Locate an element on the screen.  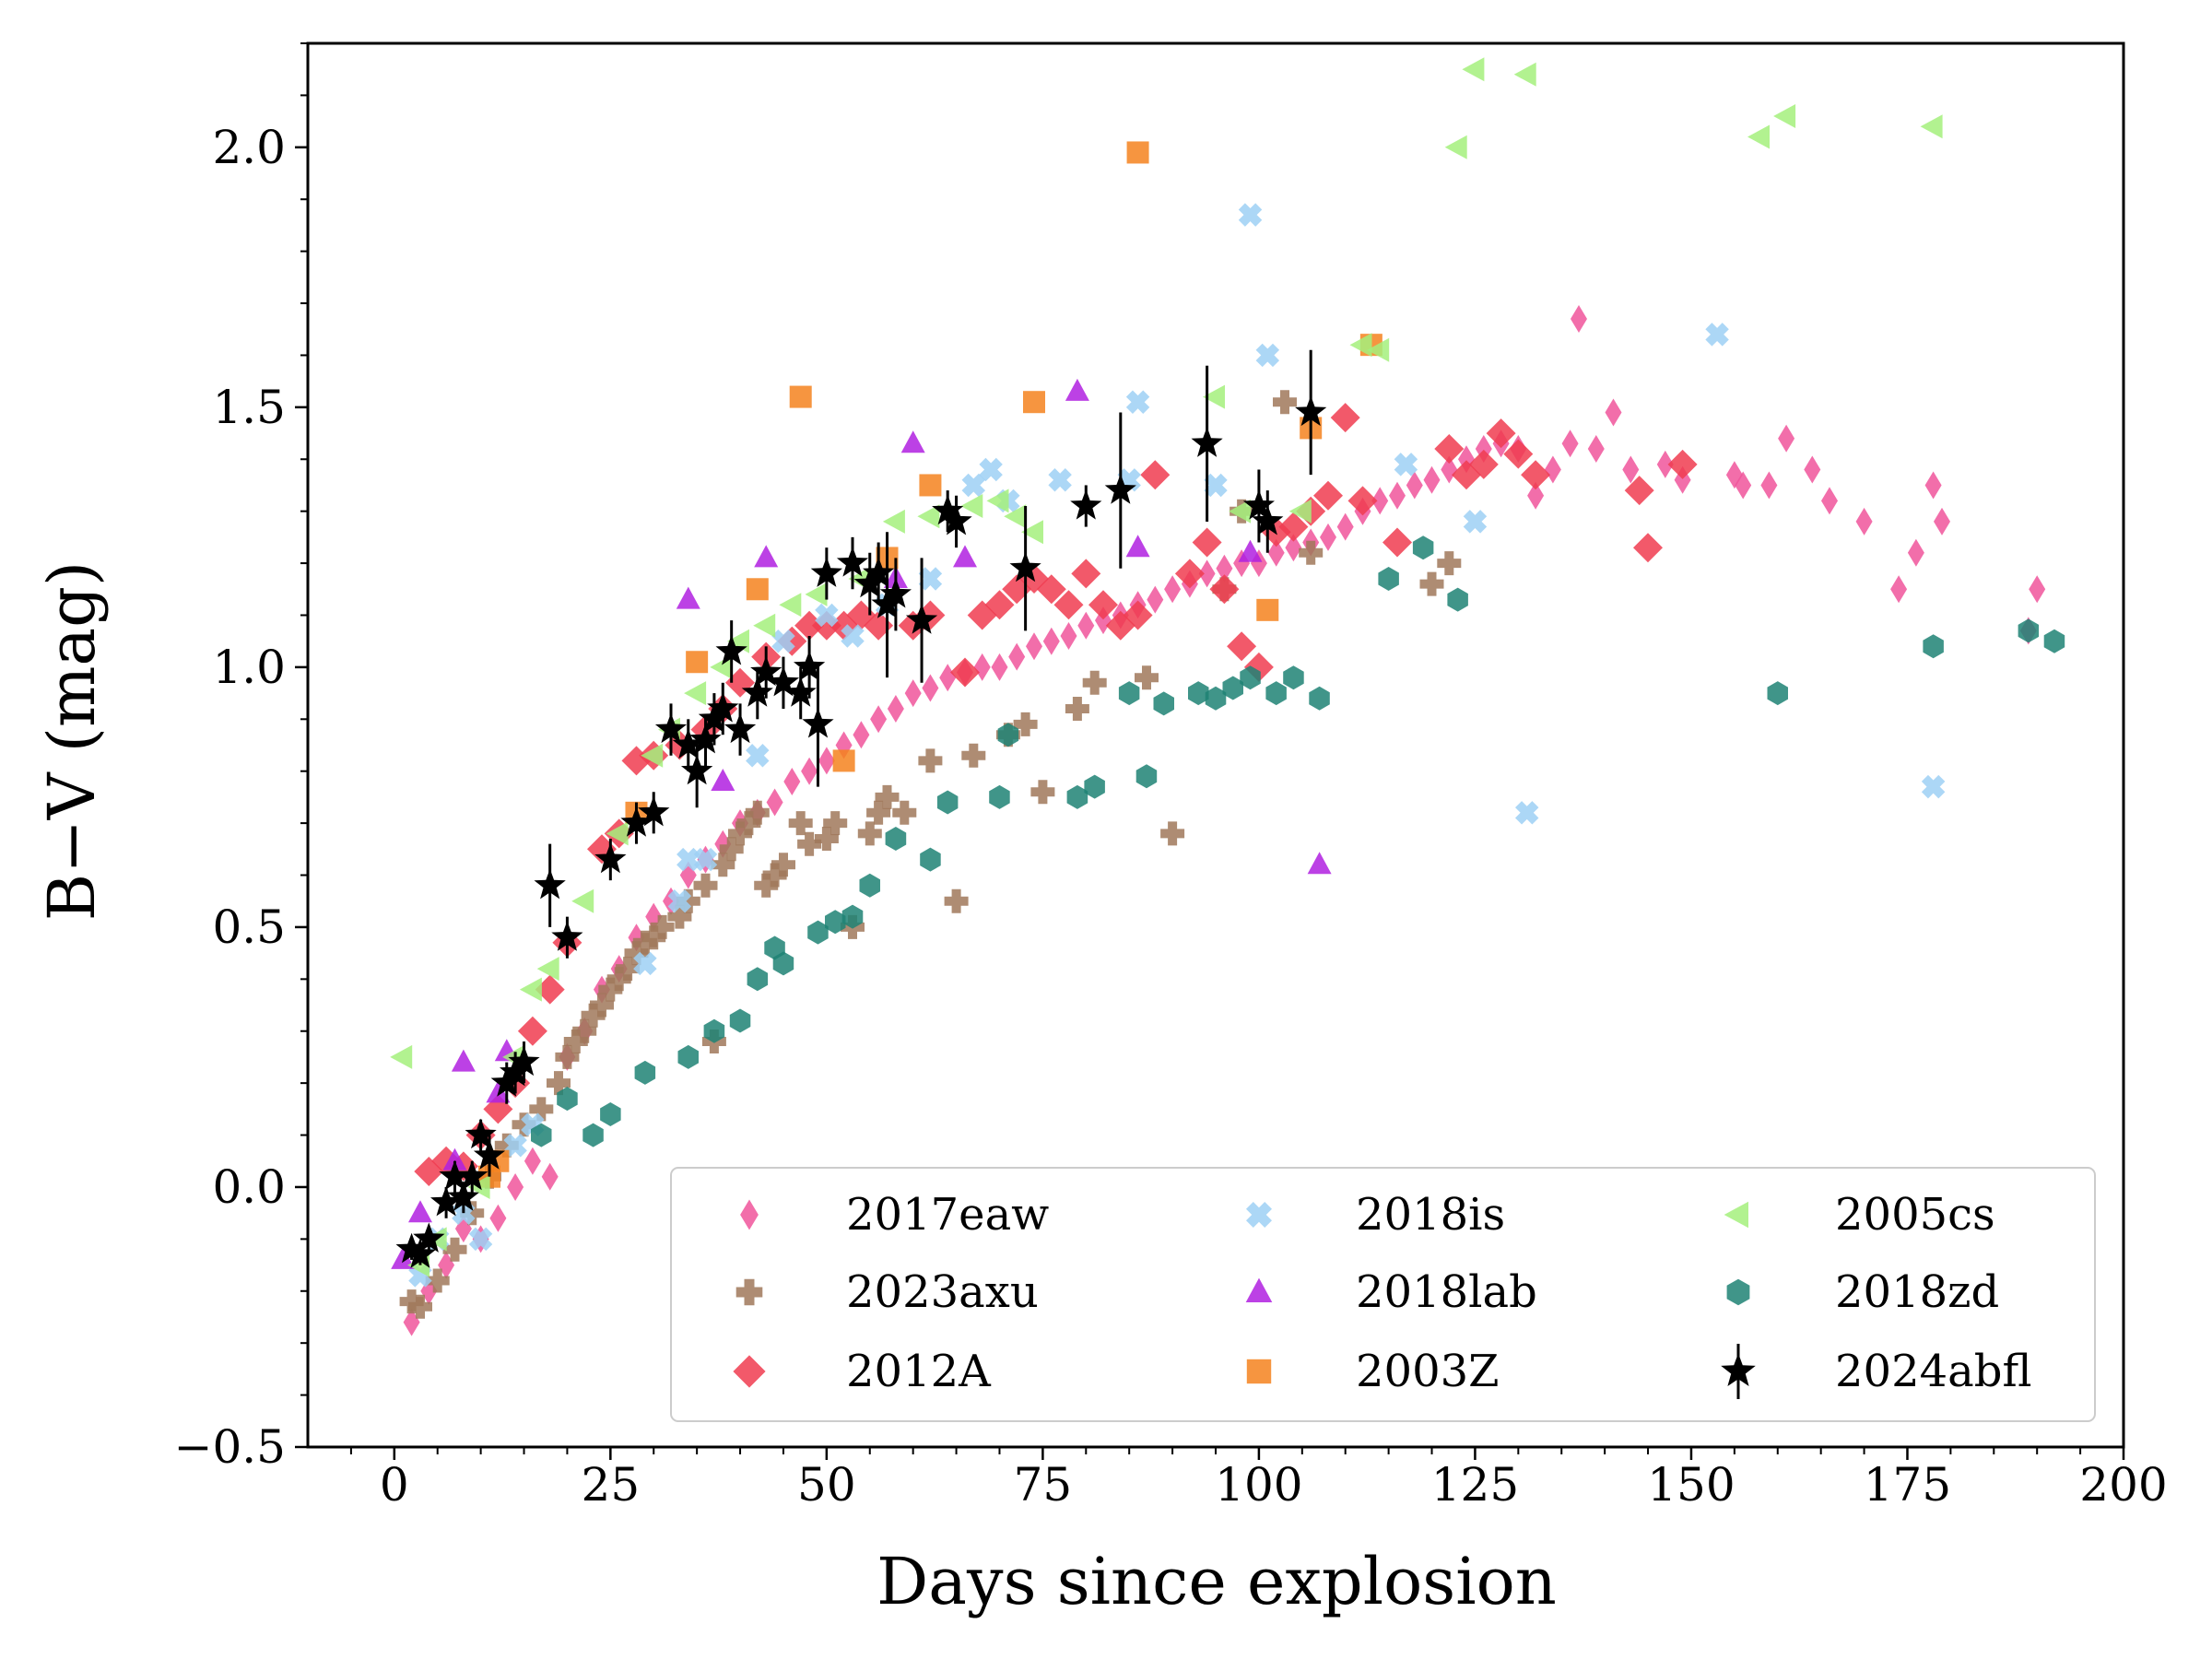
legend-entry-2003Z: 2003Z is located at coordinates (1373, 1371).